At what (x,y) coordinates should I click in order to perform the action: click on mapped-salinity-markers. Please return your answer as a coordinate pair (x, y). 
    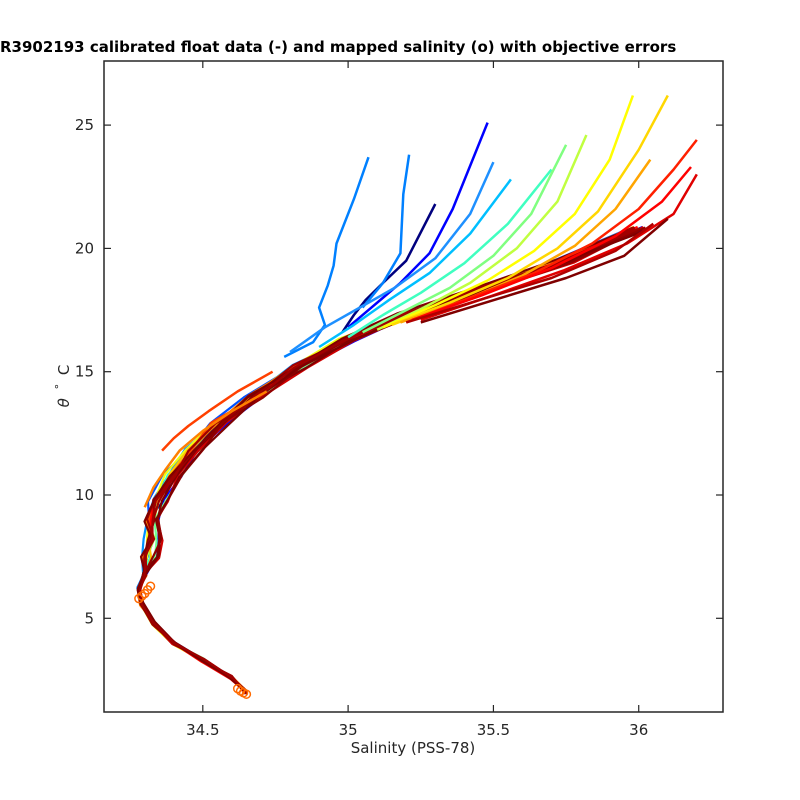
    Looking at the image, I should click on (193, 640).